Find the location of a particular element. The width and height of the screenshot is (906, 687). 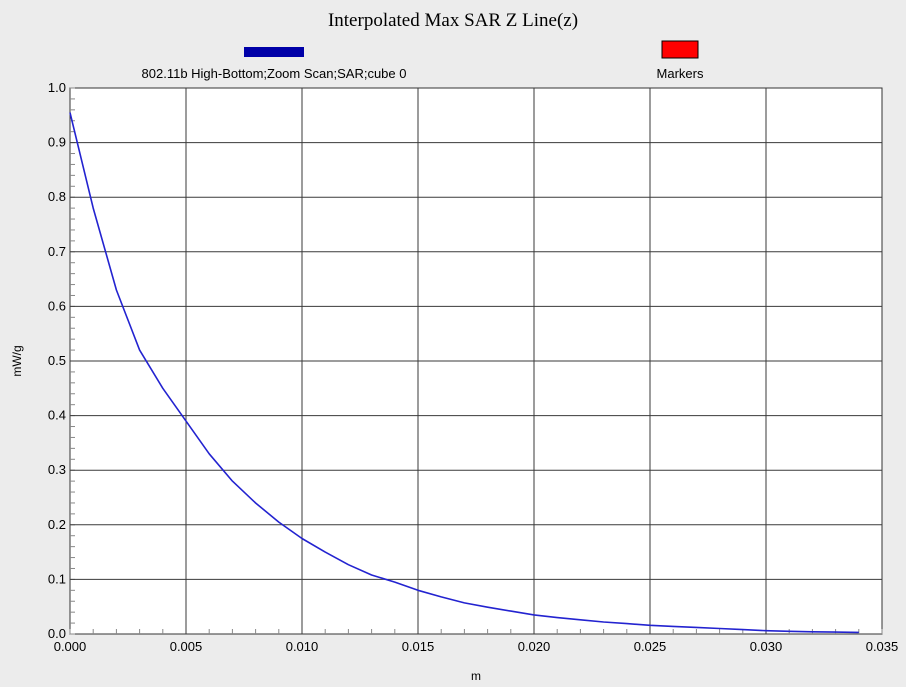

x-axis-label: m is located at coordinates (476, 676).